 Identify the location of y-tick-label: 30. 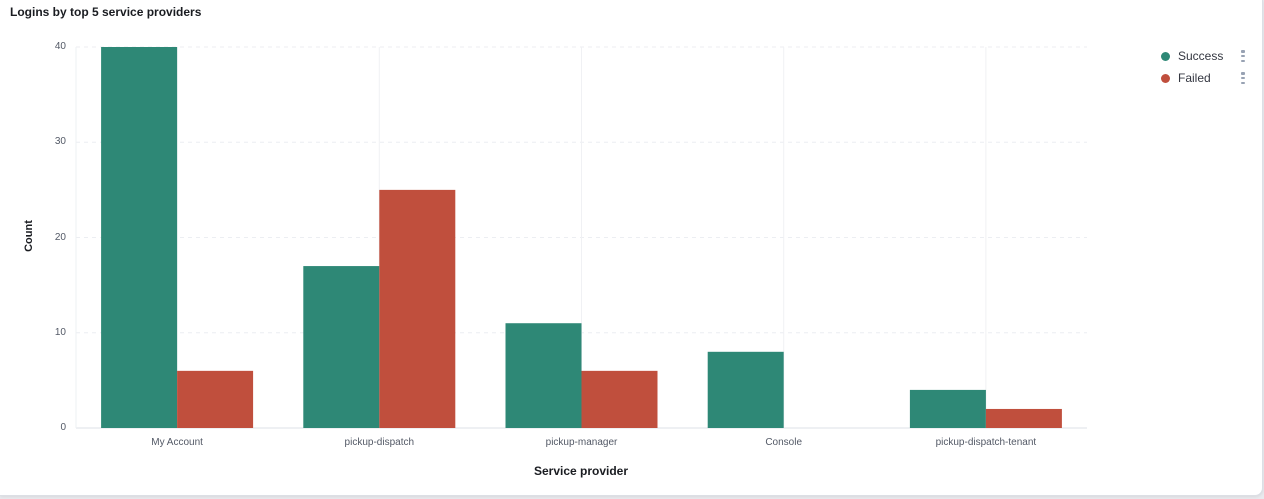
(60, 142).